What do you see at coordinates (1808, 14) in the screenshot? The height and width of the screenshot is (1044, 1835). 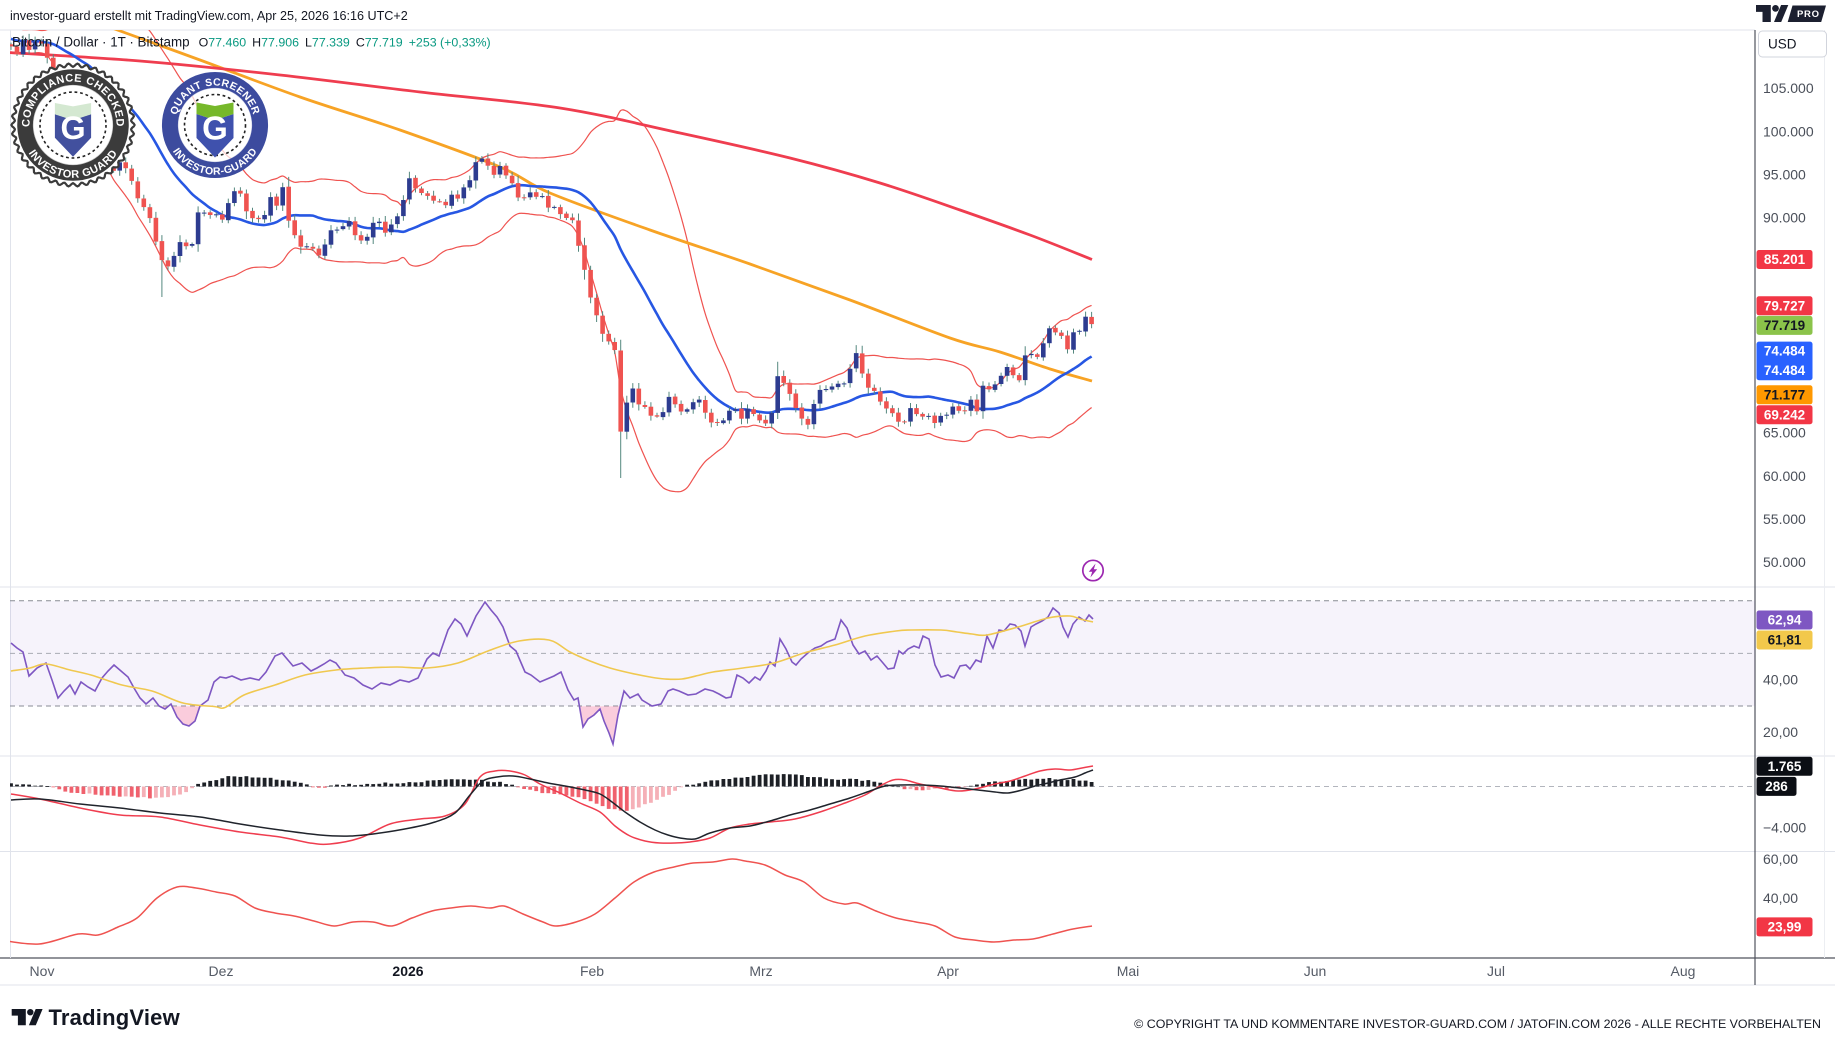 I see `svg-text: PRO` at bounding box center [1808, 14].